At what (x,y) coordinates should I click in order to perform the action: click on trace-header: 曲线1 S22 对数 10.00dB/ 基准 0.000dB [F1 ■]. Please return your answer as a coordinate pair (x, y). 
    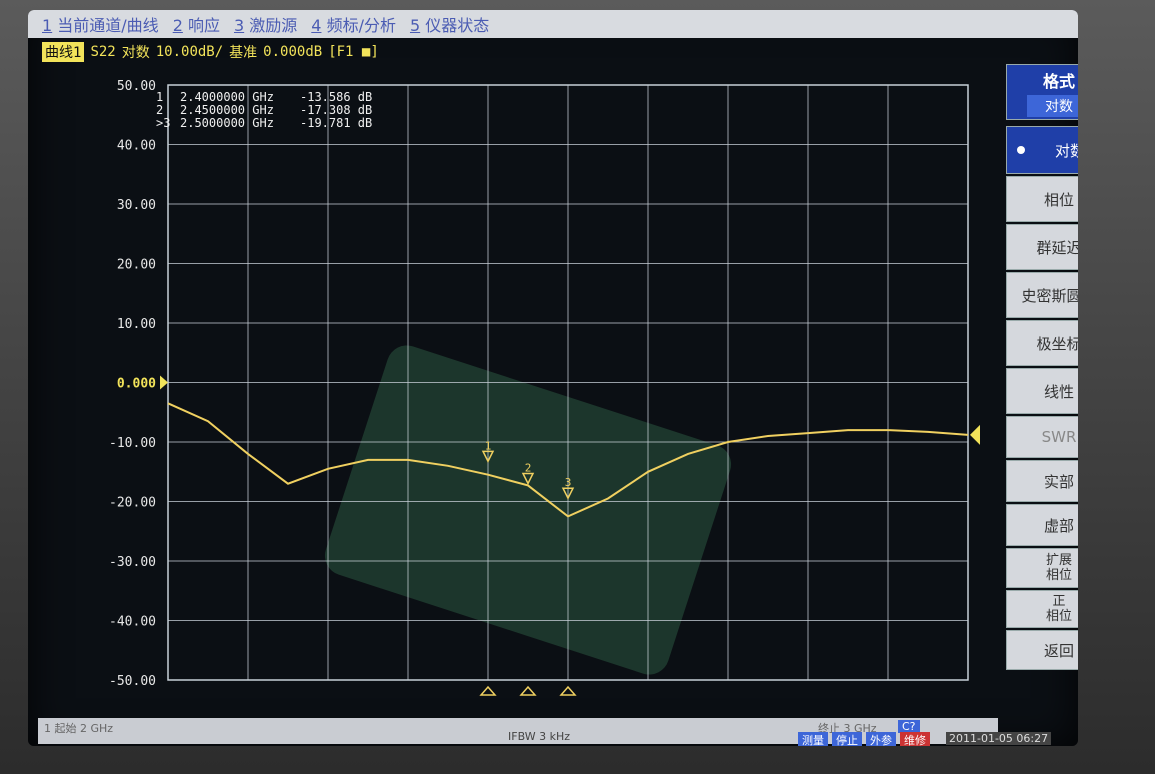
    Looking at the image, I should click on (210, 52).